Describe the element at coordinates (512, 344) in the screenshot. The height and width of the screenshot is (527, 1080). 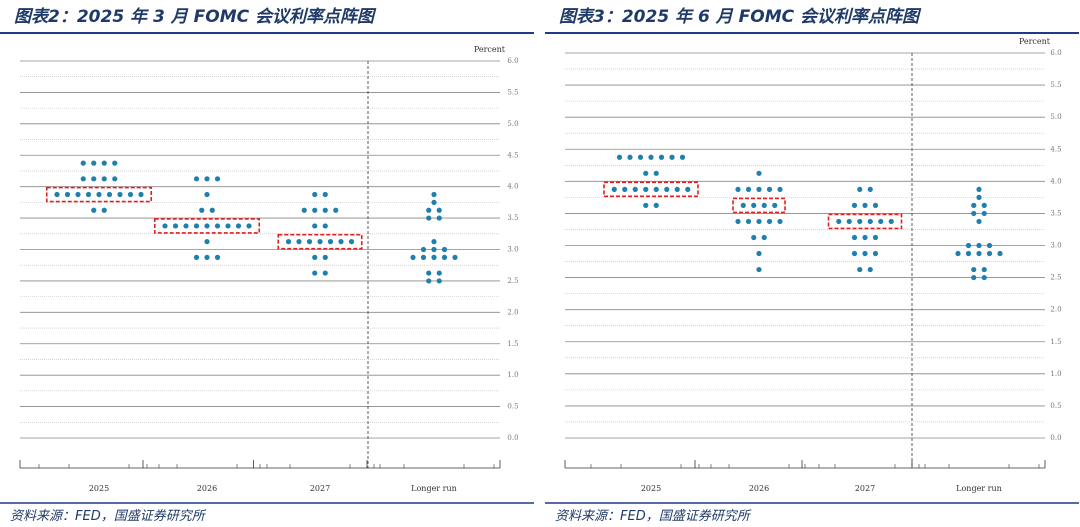
I see `y-tick-label: 1.5` at that location.